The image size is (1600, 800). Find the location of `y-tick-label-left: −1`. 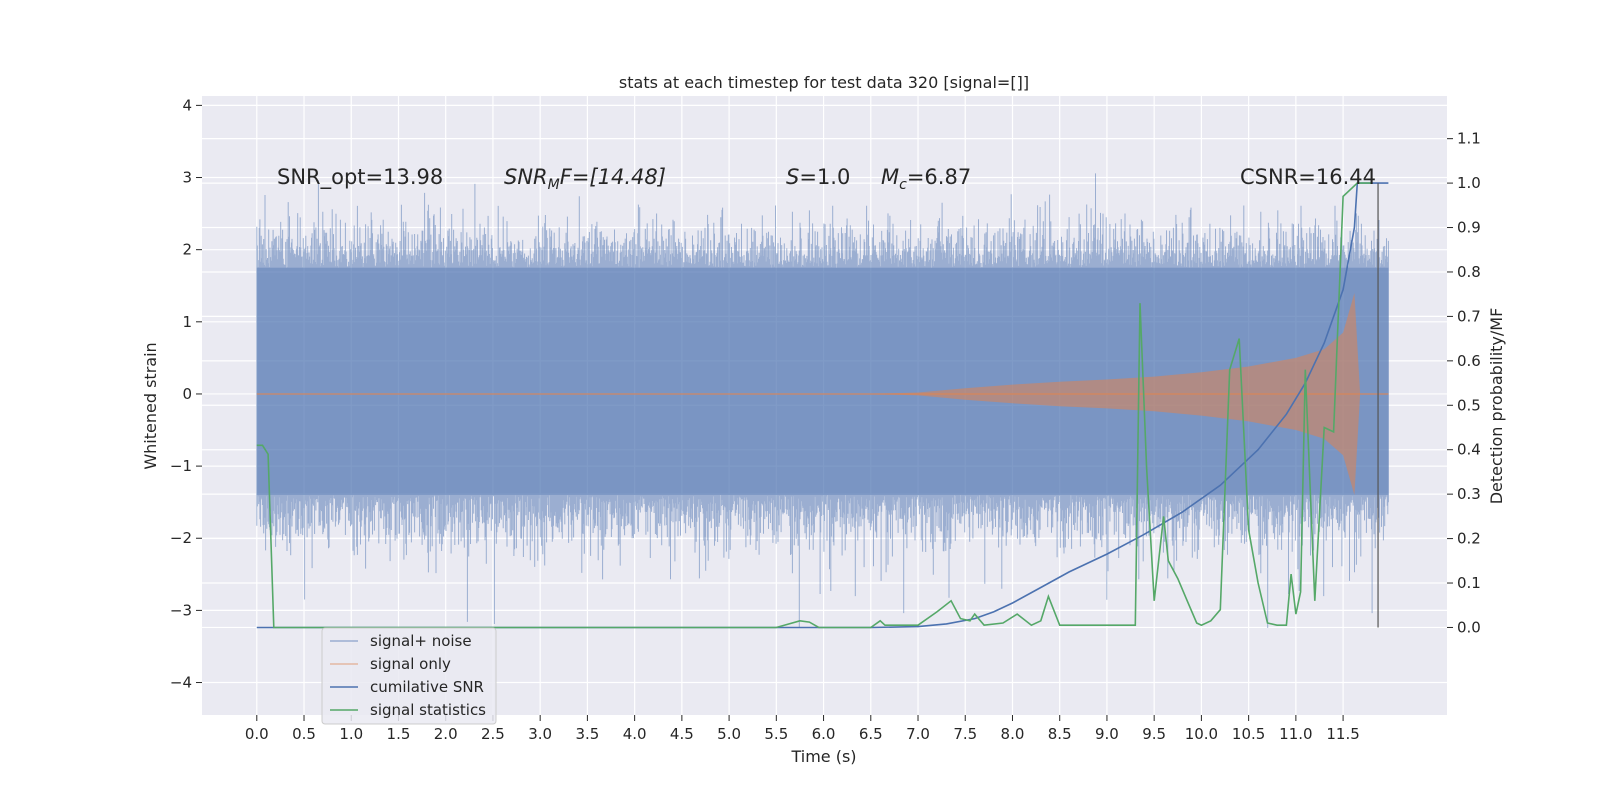

y-tick-label-left: −1 is located at coordinates (181, 466).